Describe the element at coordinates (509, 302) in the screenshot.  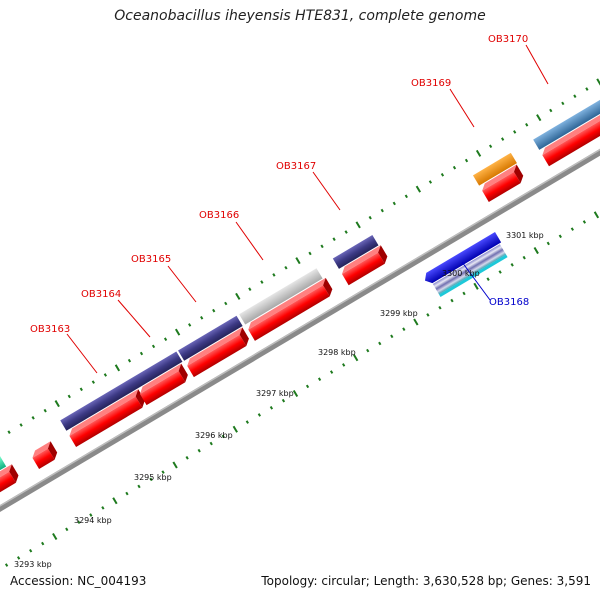
I see `gene-label-ob3168: OB3168` at that location.